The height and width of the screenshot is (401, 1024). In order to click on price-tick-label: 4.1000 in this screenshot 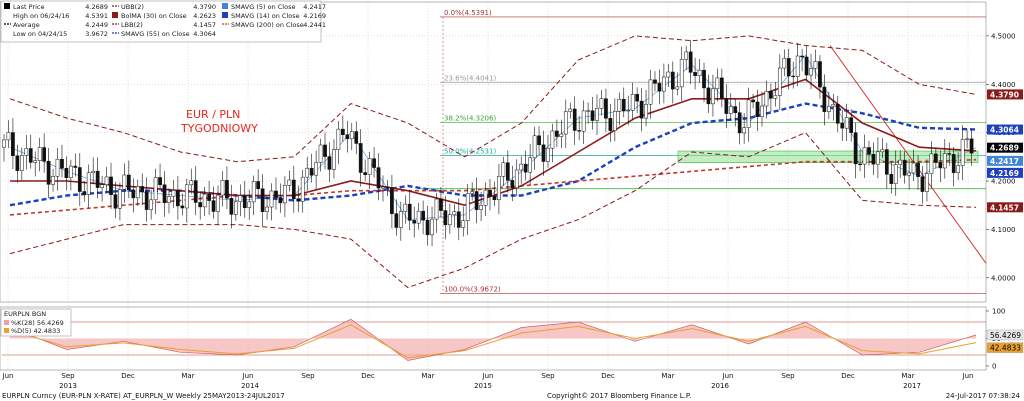, I will do `click(1003, 230)`.